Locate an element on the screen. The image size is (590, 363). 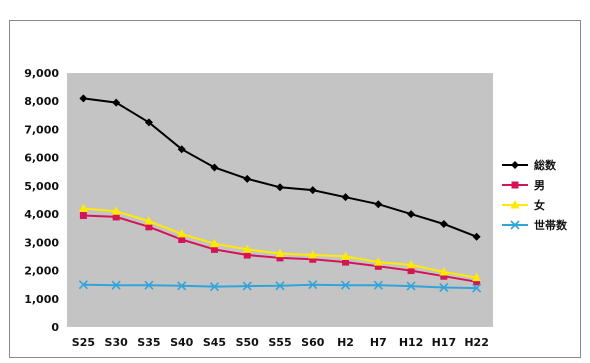
y-tick-label: 6,000 is located at coordinates (41, 158).